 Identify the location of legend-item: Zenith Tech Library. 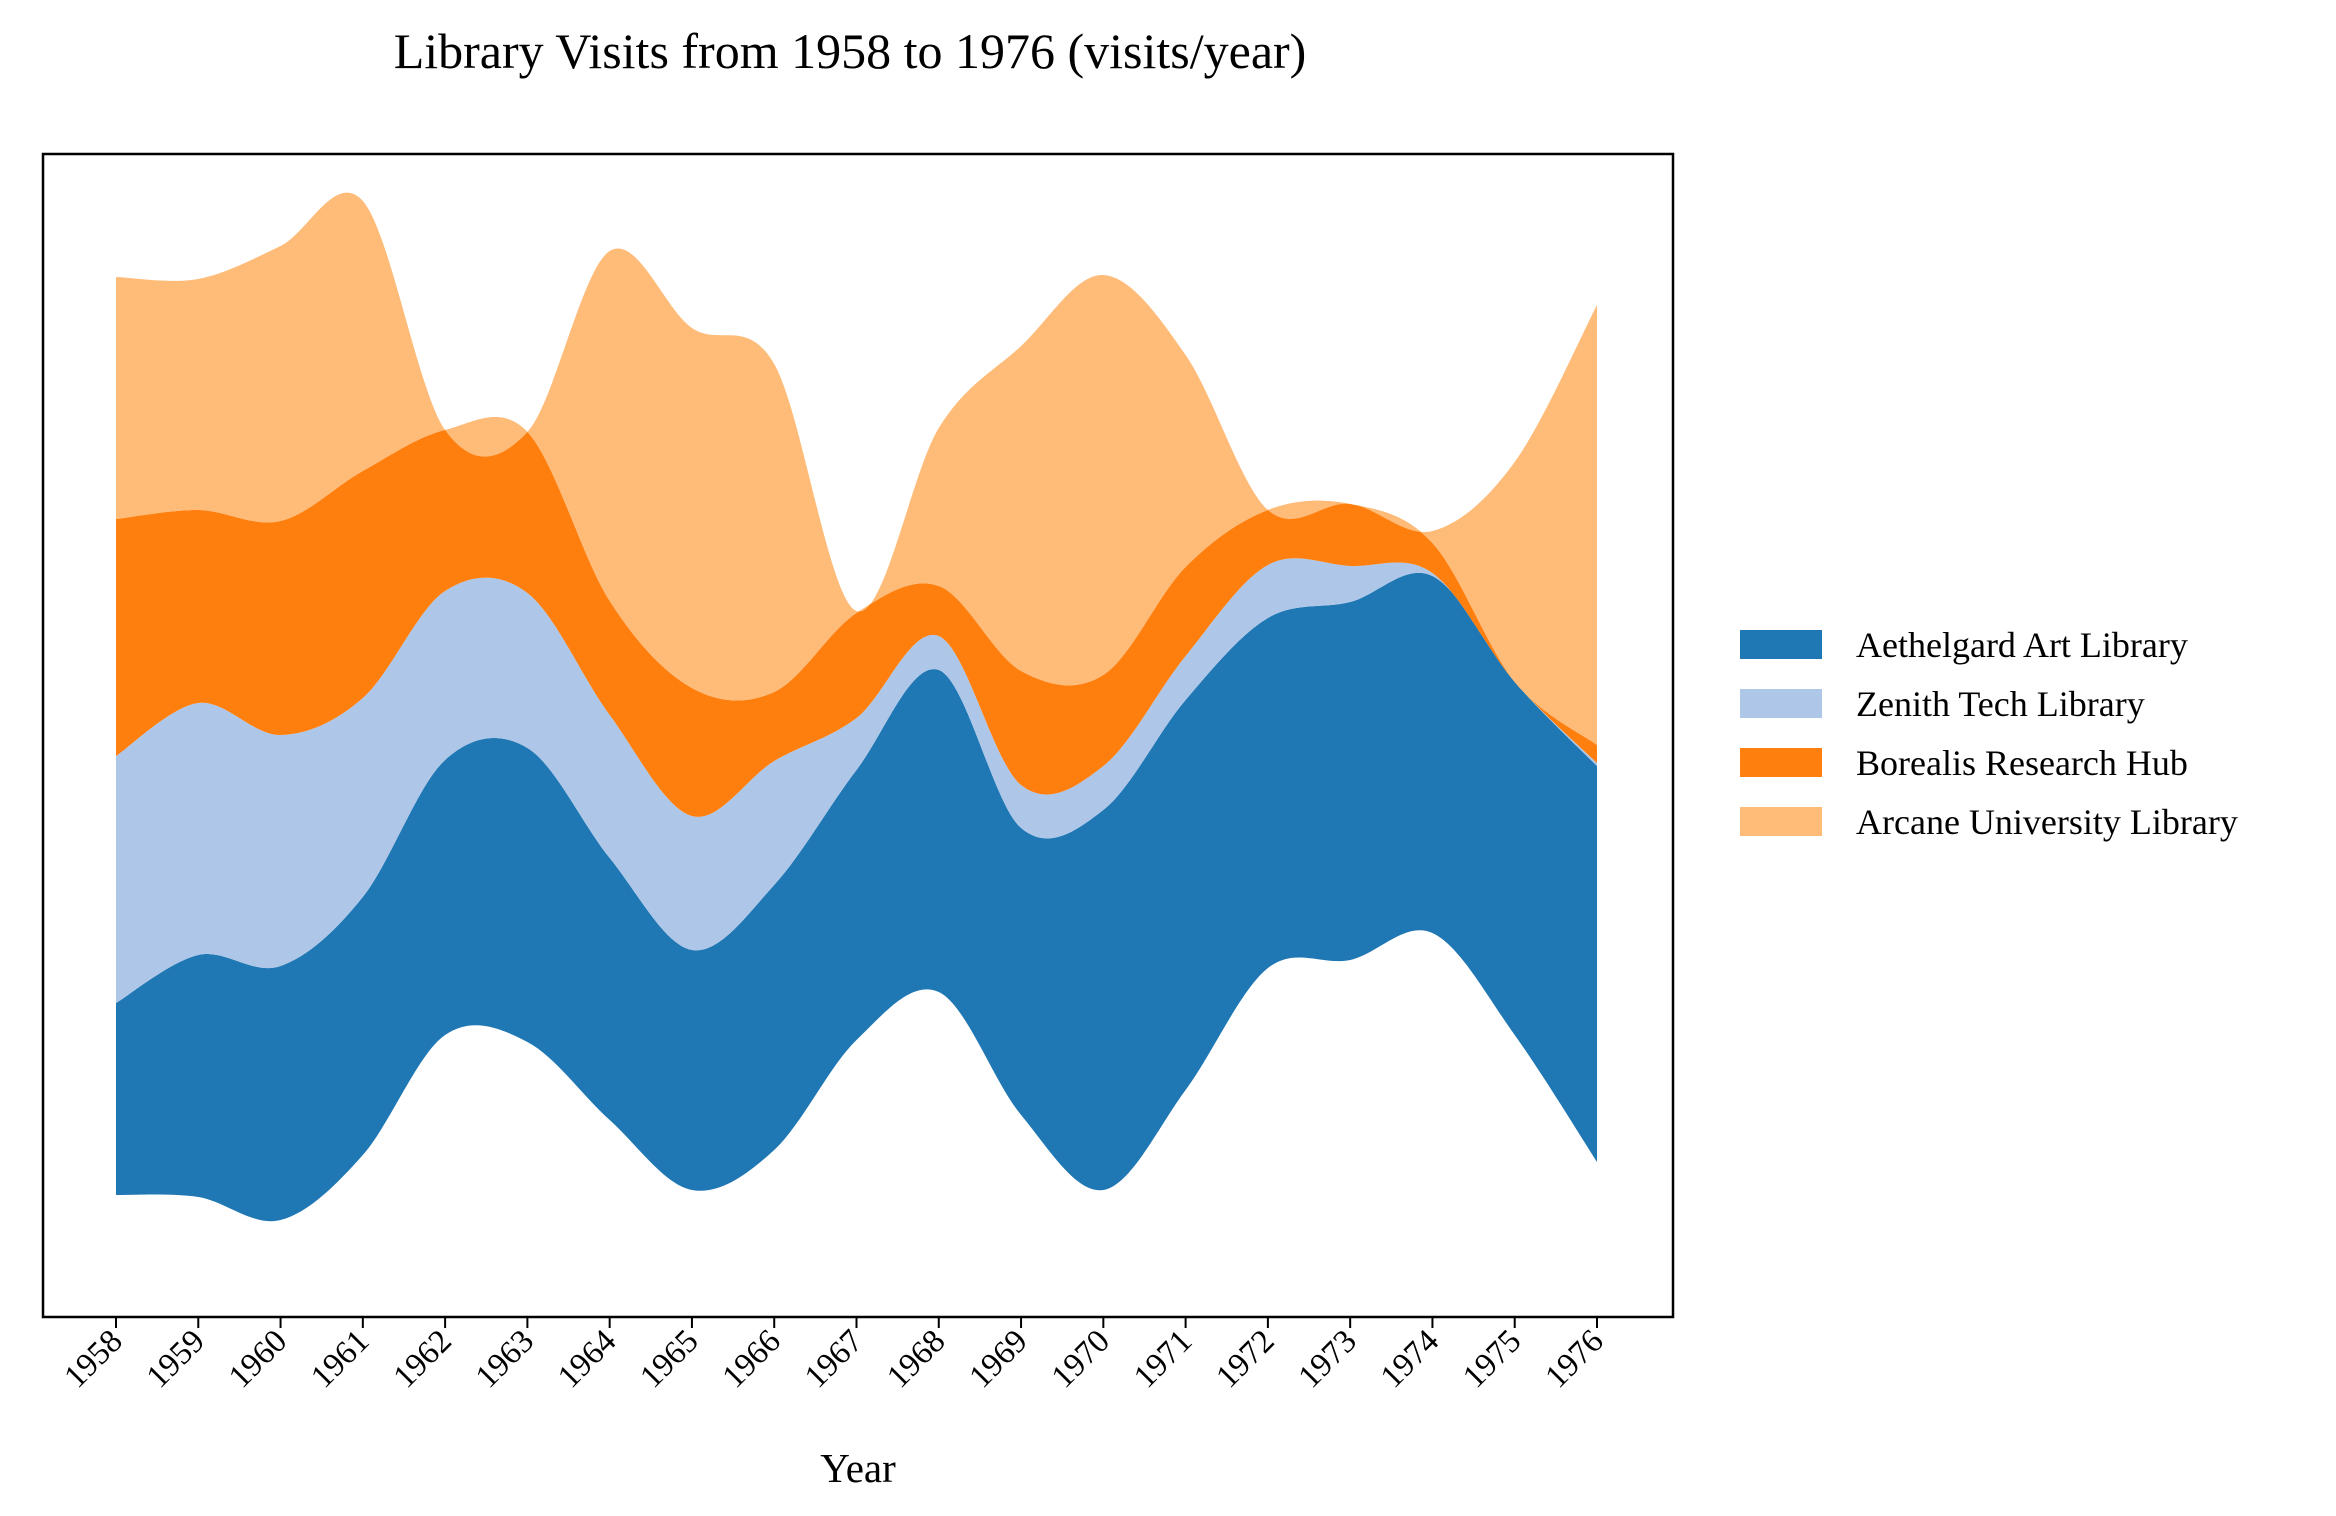
(1989, 703).